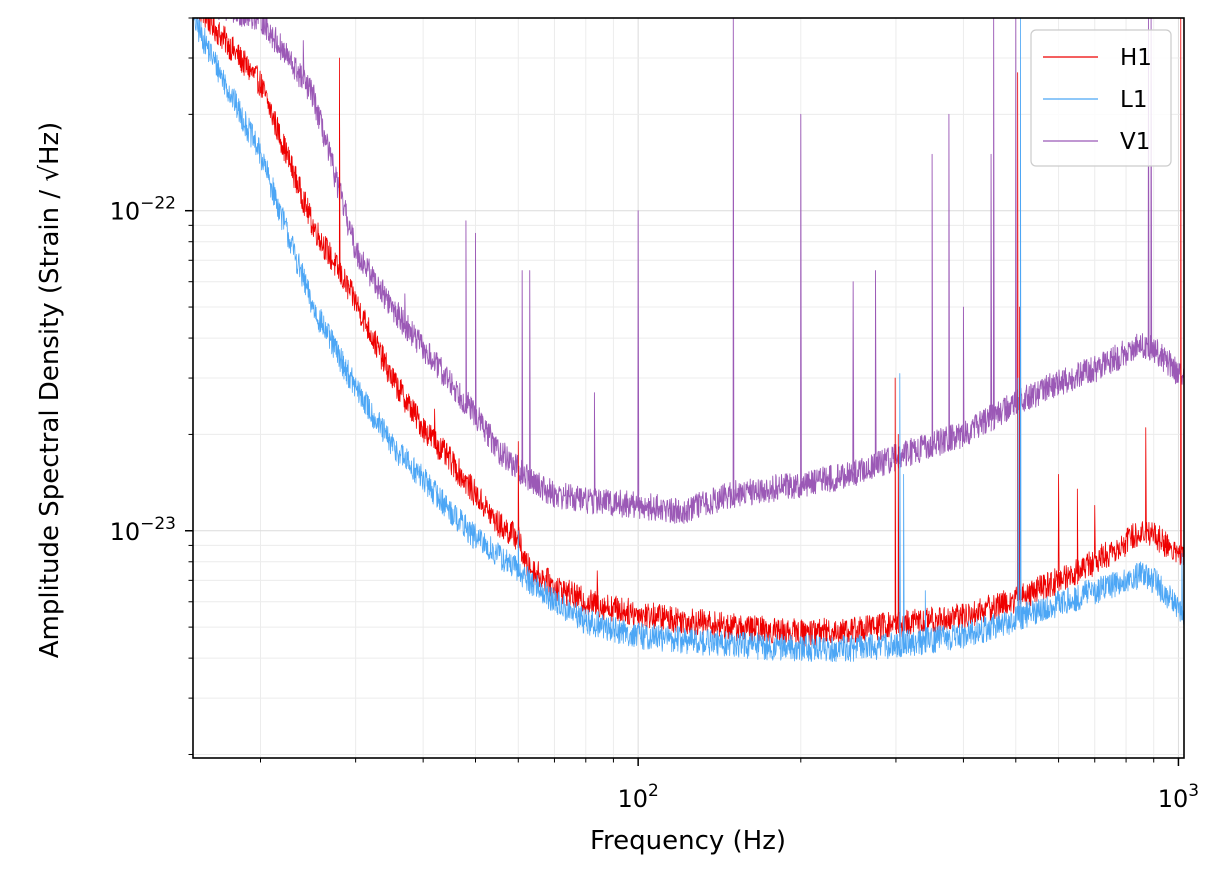 The width and height of the screenshot is (1226, 877). What do you see at coordinates (143, 210) in the screenshot?
I see `y-tick-label: 10−22` at bounding box center [143, 210].